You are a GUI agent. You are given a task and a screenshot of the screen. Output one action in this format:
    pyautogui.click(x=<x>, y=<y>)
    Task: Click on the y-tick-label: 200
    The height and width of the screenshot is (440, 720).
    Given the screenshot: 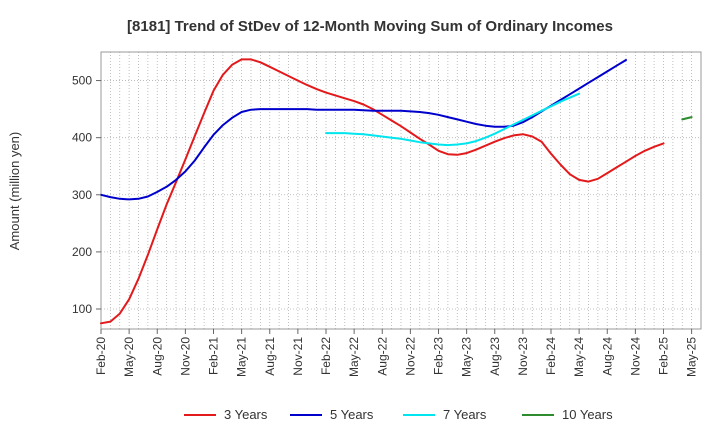 What is the action you would take?
    pyautogui.click(x=82, y=252)
    